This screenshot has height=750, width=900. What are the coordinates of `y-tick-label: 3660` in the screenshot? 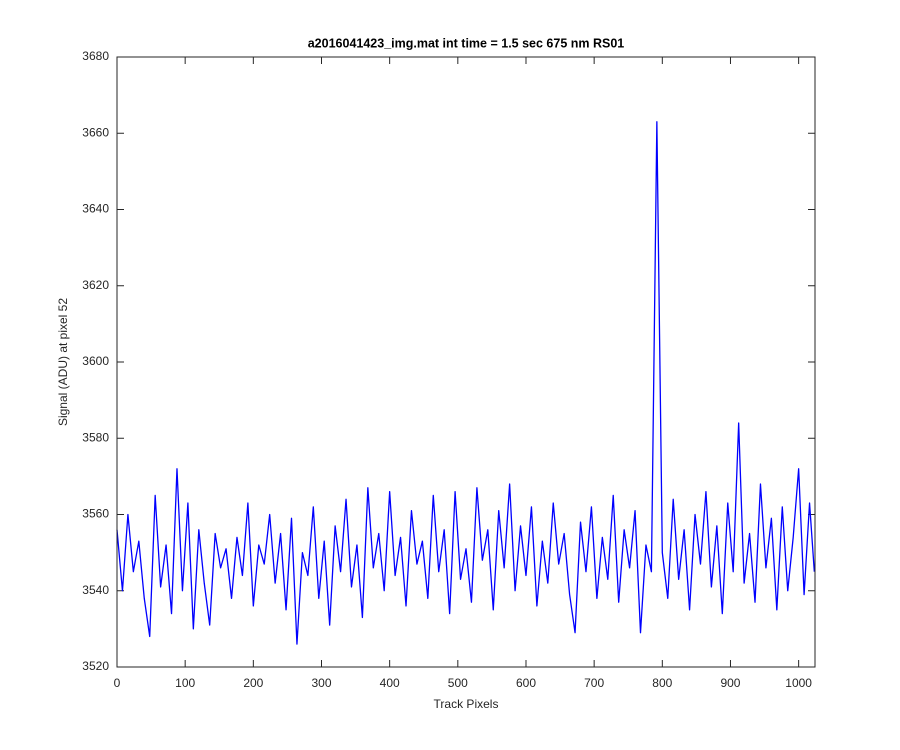 It's located at (95, 132).